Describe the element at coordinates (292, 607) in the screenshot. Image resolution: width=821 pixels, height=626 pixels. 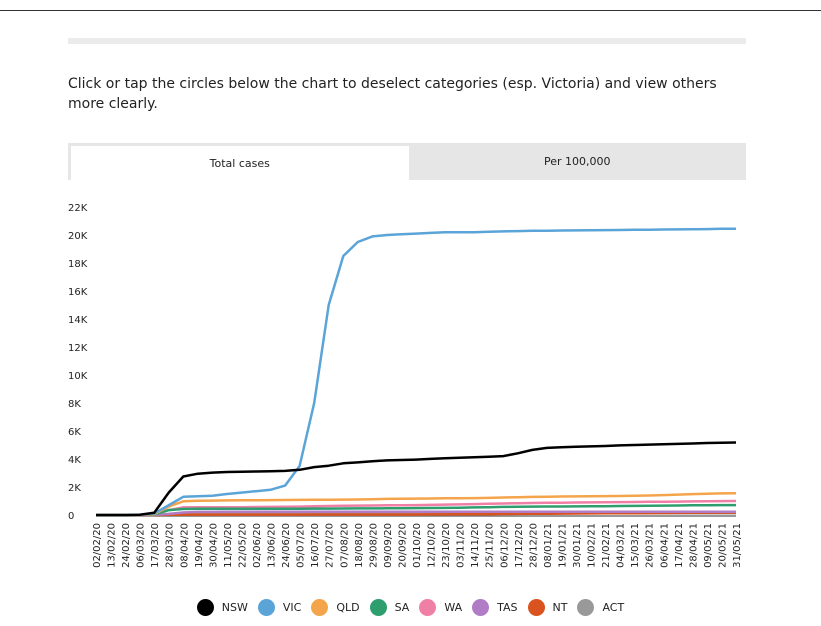
I see `legend-label: VIC` at that location.